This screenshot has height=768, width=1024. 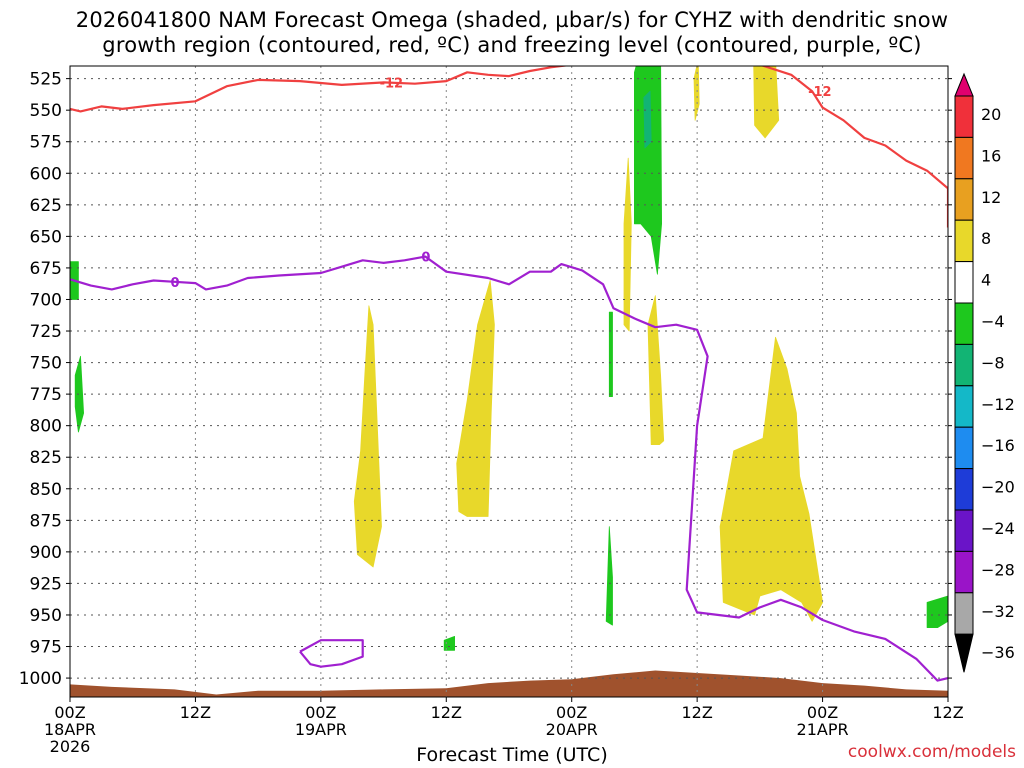 What do you see at coordinates (998, 611) in the screenshot?
I see `colorbar-label-12: −32` at bounding box center [998, 611].